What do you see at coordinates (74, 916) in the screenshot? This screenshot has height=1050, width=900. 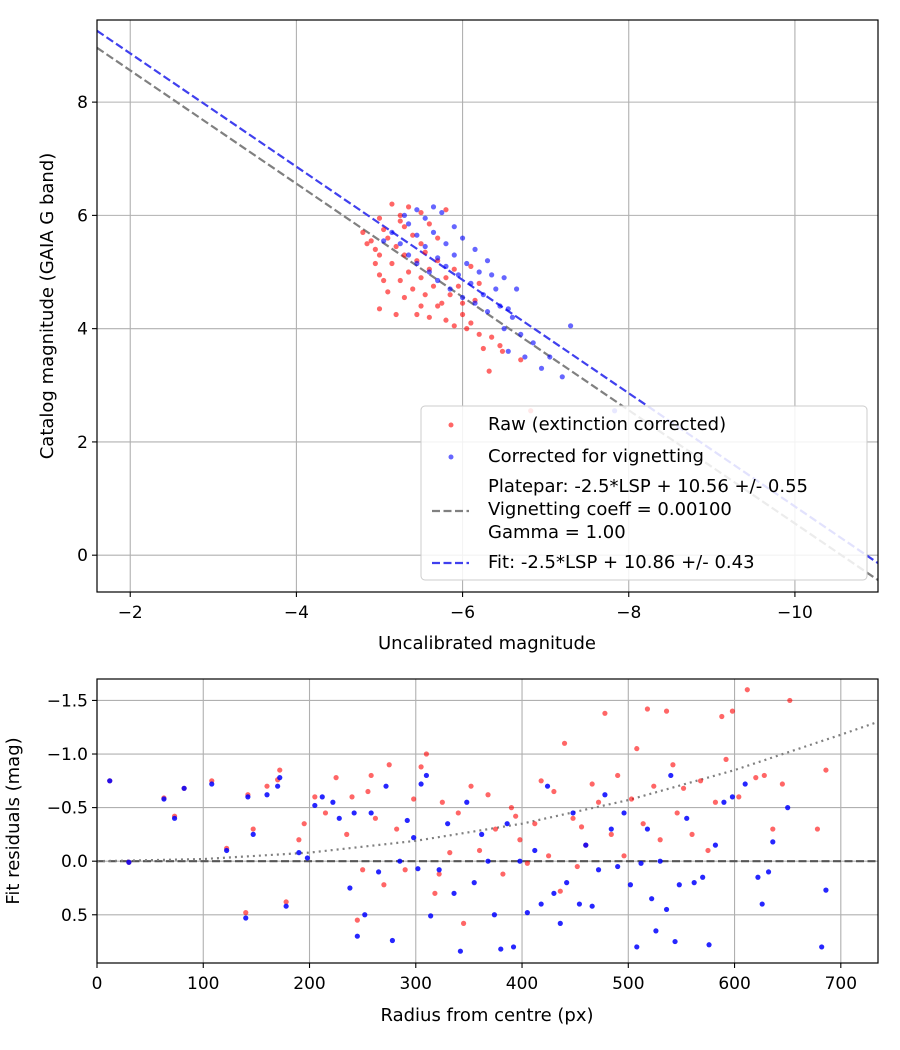 I see `bottom-y-tick-label: 0.5` at bounding box center [74, 916].